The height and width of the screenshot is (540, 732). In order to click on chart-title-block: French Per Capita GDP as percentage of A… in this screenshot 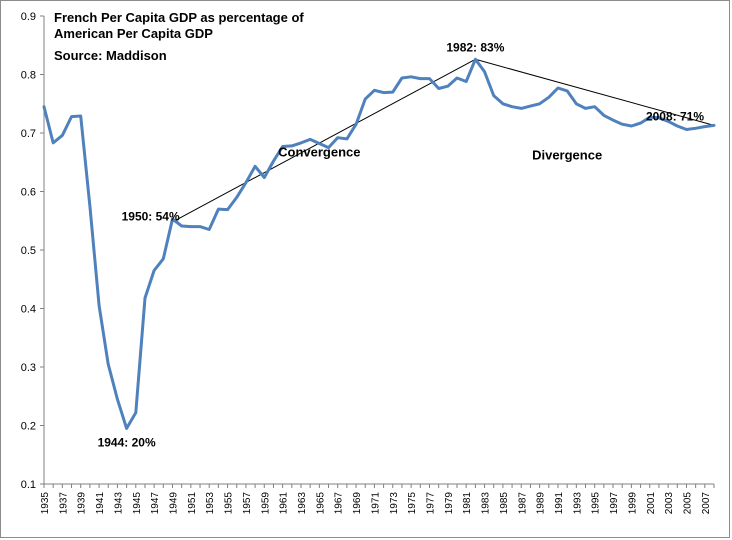, I will do `click(179, 37)`.